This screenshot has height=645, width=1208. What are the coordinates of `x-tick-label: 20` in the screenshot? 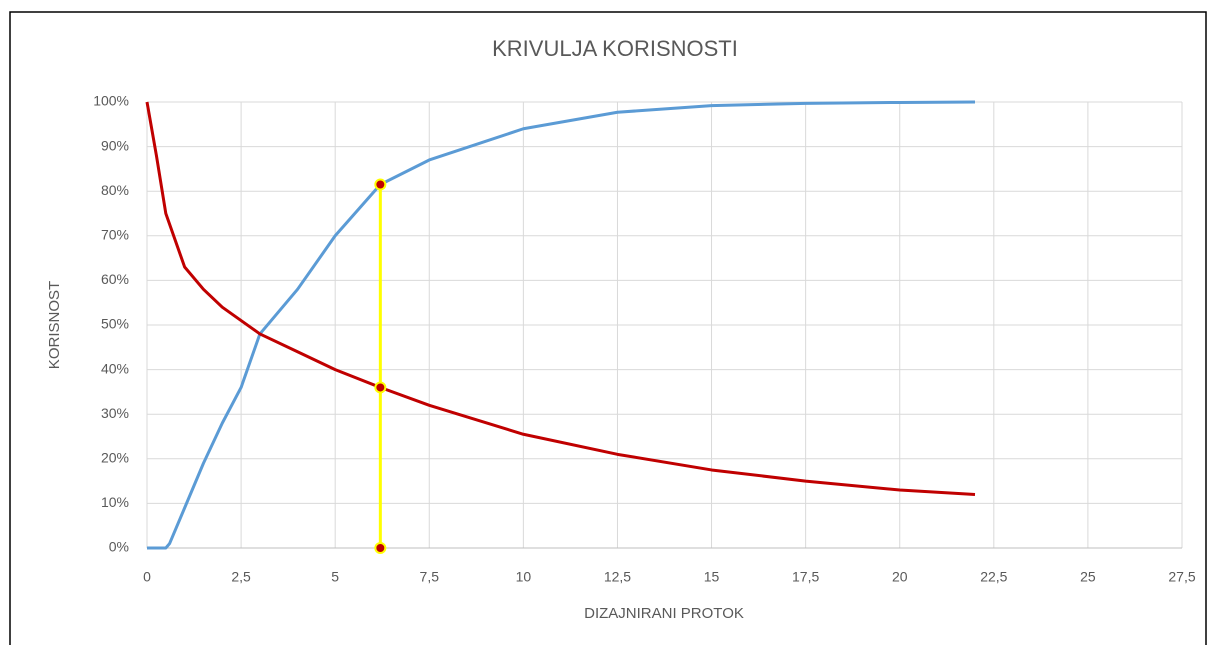 It's located at (900, 577).